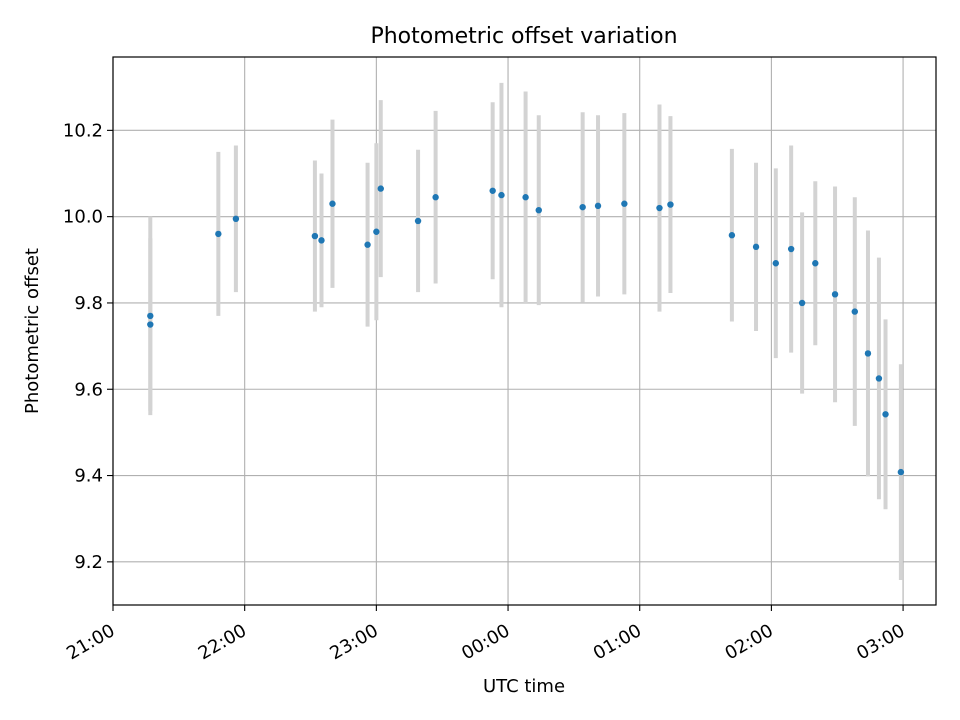  What do you see at coordinates (880, 642) in the screenshot?
I see `x-tick-label: 03:00` at bounding box center [880, 642].